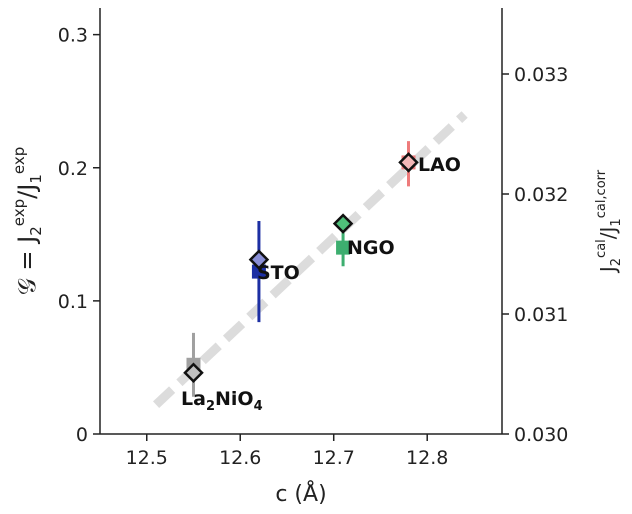  Describe the element at coordinates (601, 248) in the screenshot. I see `right-axis-label-sup1: cal` at that location.